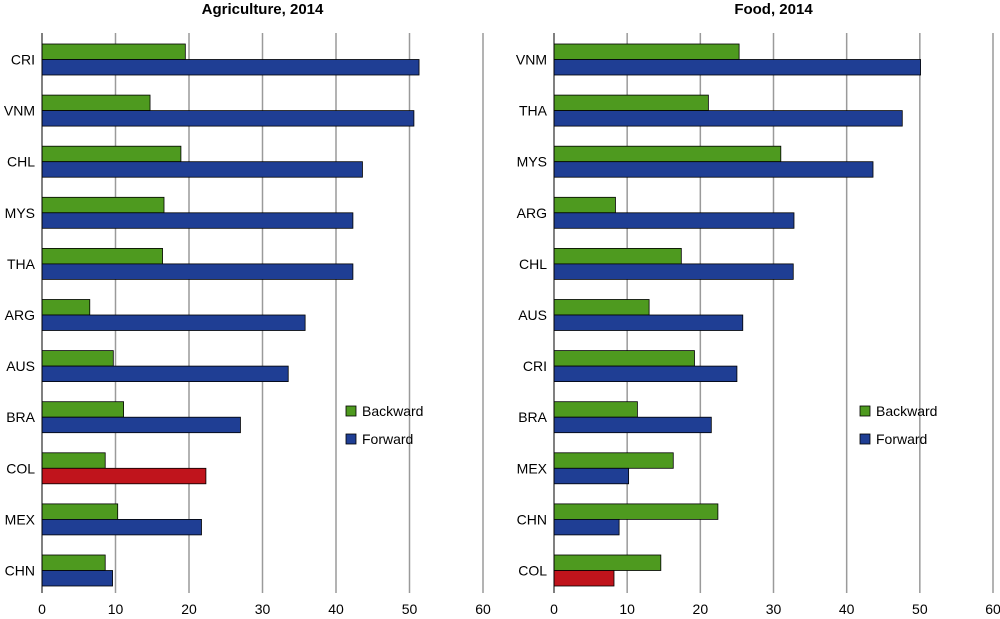 Image resolution: width=1000 pixels, height=619 pixels. What do you see at coordinates (96, 102) in the screenshot?
I see `bar-backward-vnm` at bounding box center [96, 102].